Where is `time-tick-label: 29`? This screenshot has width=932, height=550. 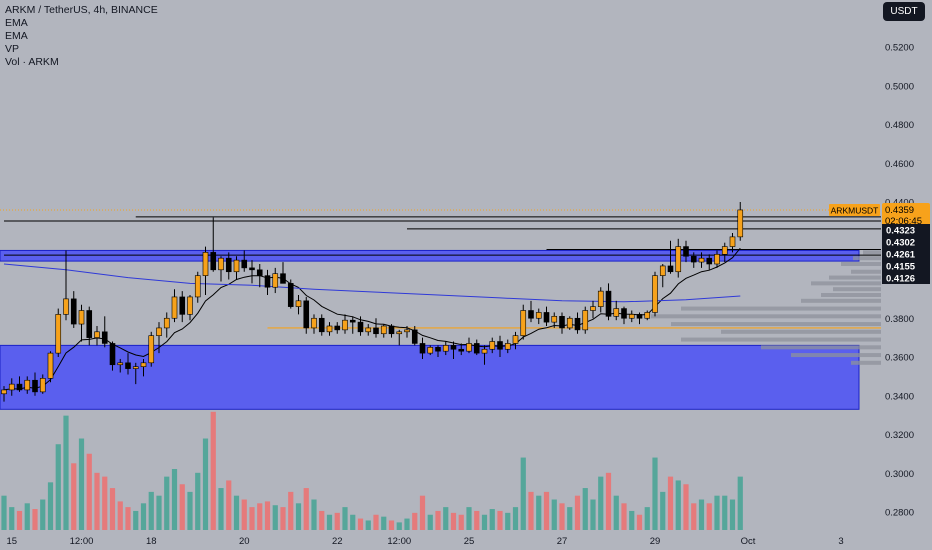
time-tick-label: 29 is located at coordinates (655, 541).